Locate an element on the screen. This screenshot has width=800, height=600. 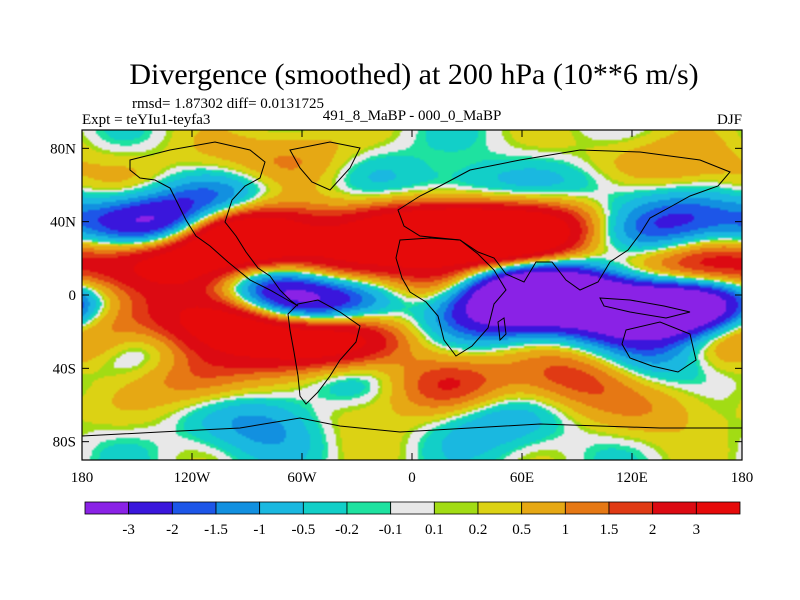
x-tick-label: 60E is located at coordinates (522, 478).